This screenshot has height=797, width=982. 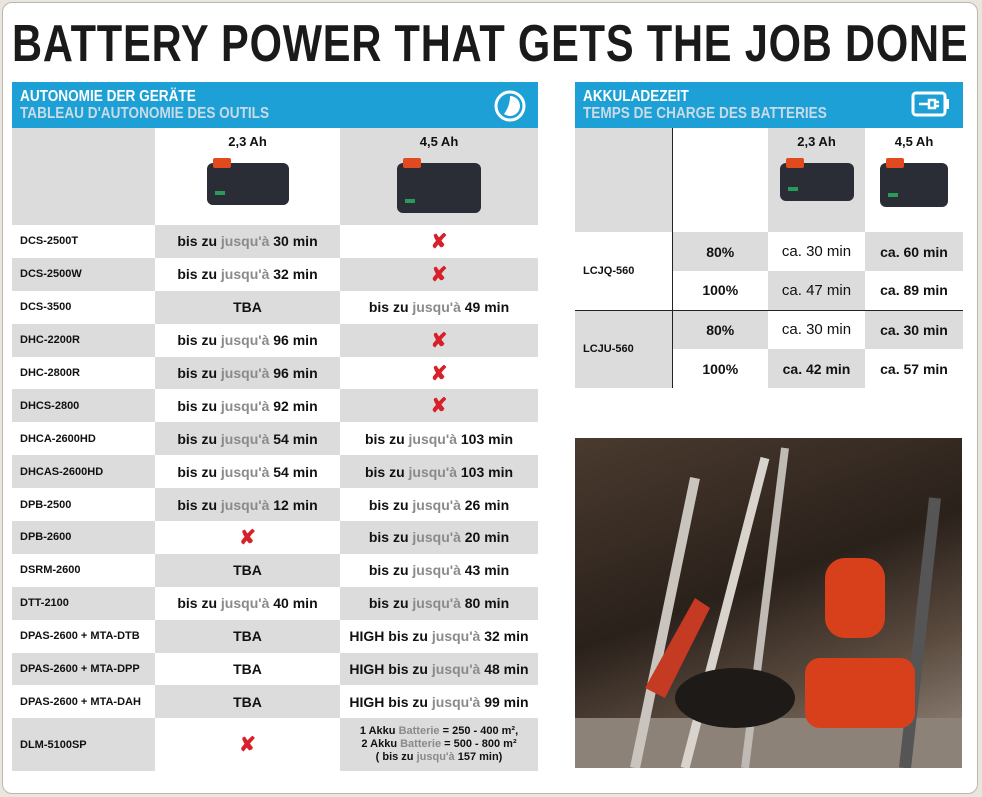 I want to click on runtime-cell: bis zu jusqu'à 92 min, so click(x=247, y=406).